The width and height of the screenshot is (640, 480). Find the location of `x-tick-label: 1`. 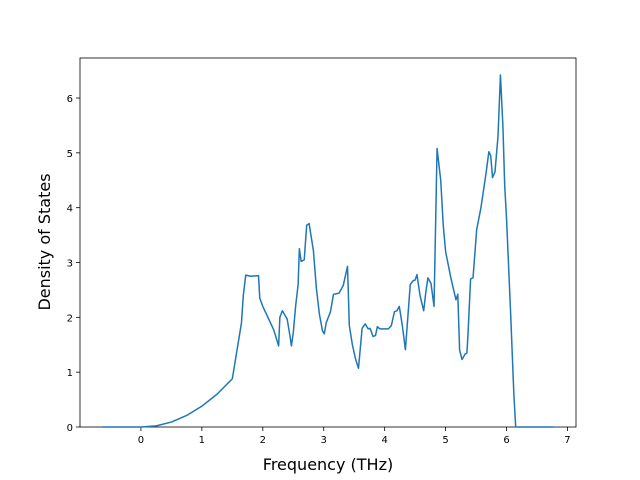

x-tick-label: 1 is located at coordinates (202, 440).